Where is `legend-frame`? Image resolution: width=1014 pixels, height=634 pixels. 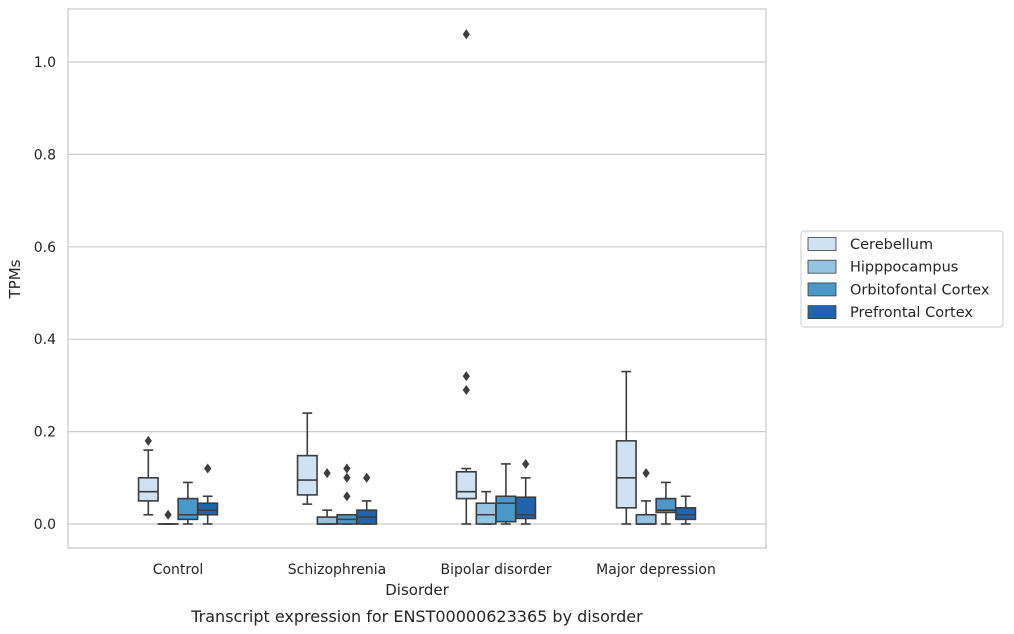 legend-frame is located at coordinates (902, 279).